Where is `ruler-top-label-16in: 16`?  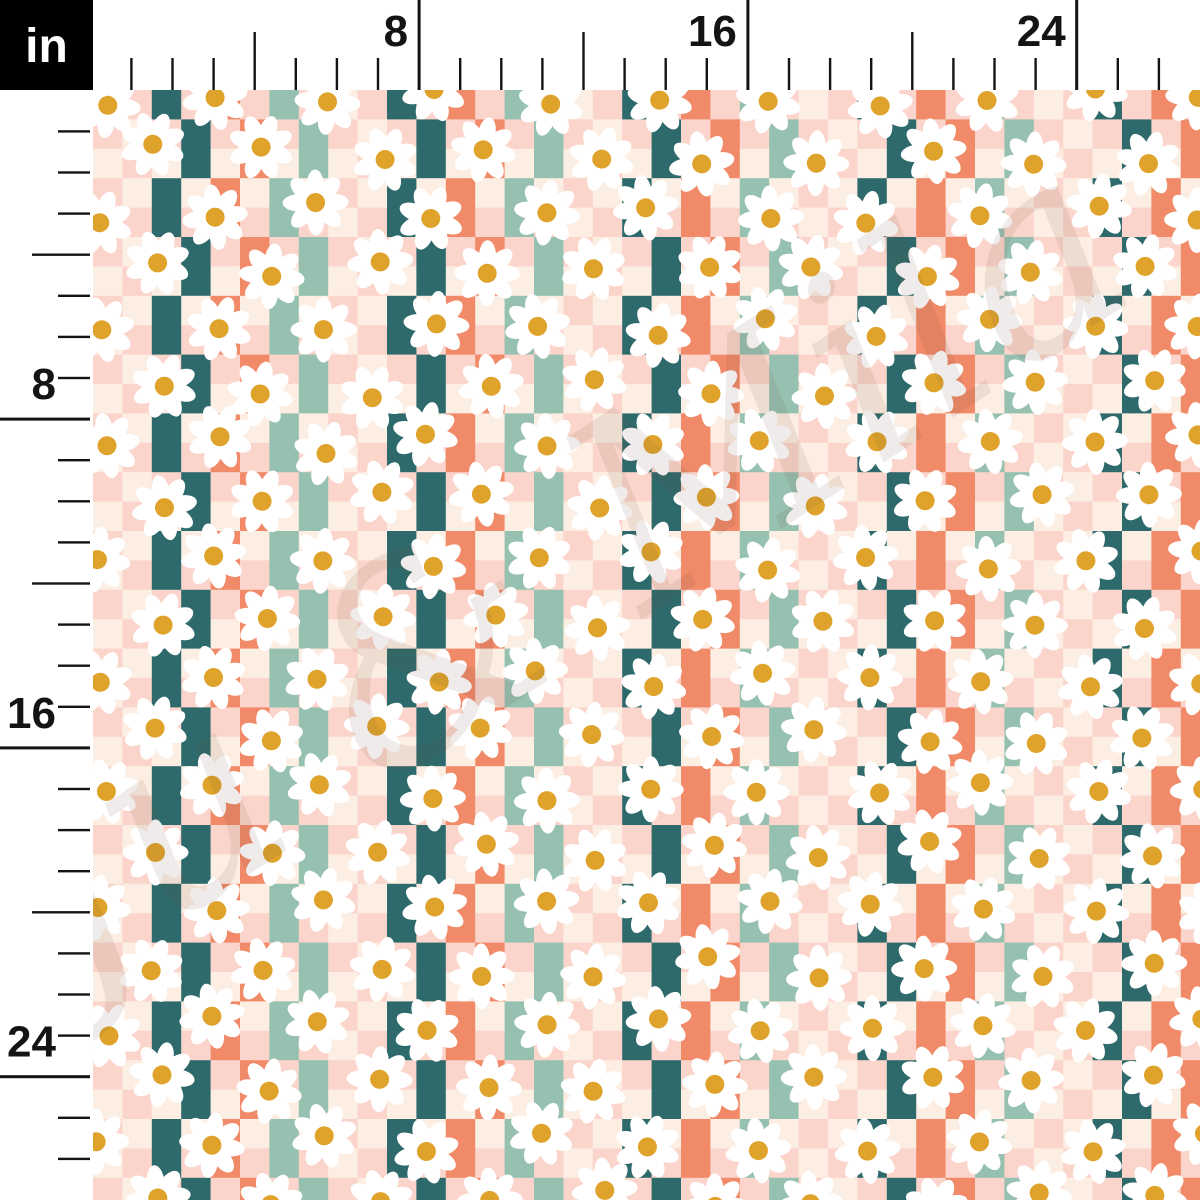
ruler-top-label-16in: 16 is located at coordinates (712, 31).